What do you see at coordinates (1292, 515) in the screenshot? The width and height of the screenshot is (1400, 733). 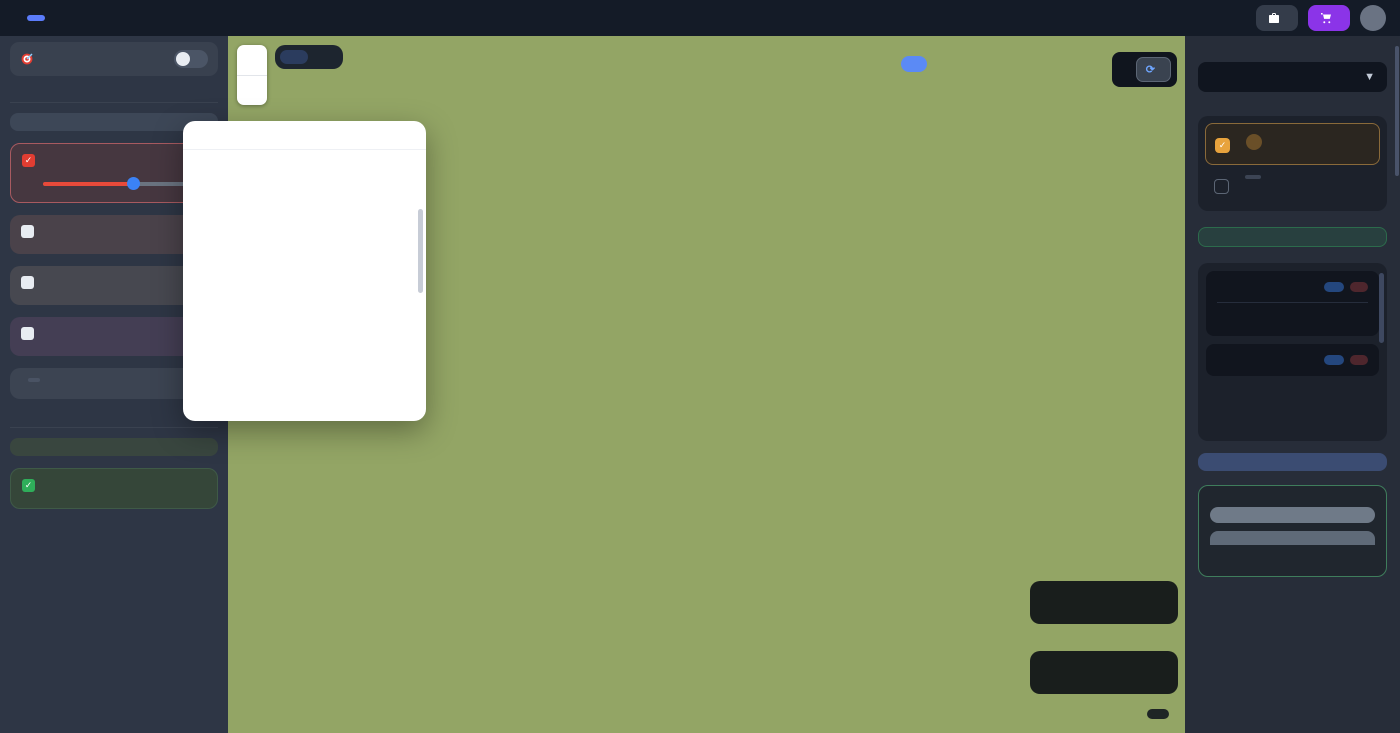 I see `start-routing-button` at bounding box center [1292, 515].